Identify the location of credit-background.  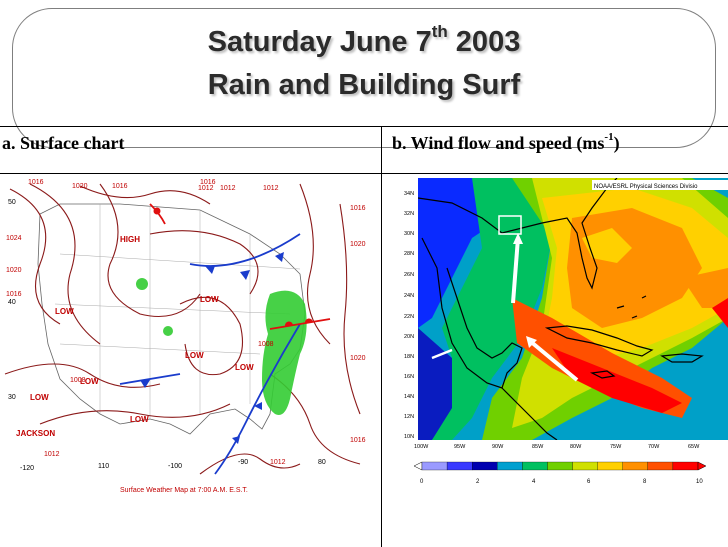
(660, 185).